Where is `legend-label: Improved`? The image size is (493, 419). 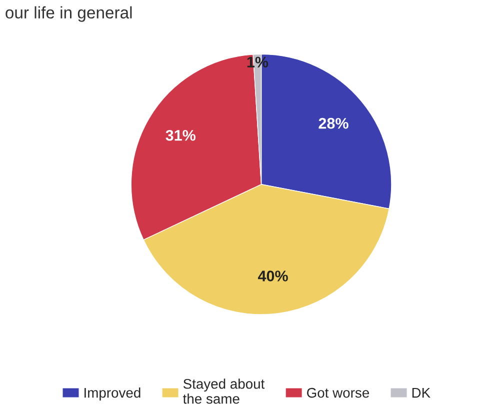
legend-label: Improved is located at coordinates (112, 394).